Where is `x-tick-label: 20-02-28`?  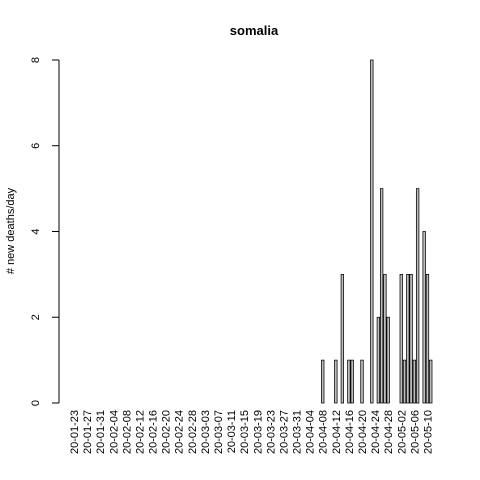
x-tick-label: 20-02-28 is located at coordinates (193, 432).